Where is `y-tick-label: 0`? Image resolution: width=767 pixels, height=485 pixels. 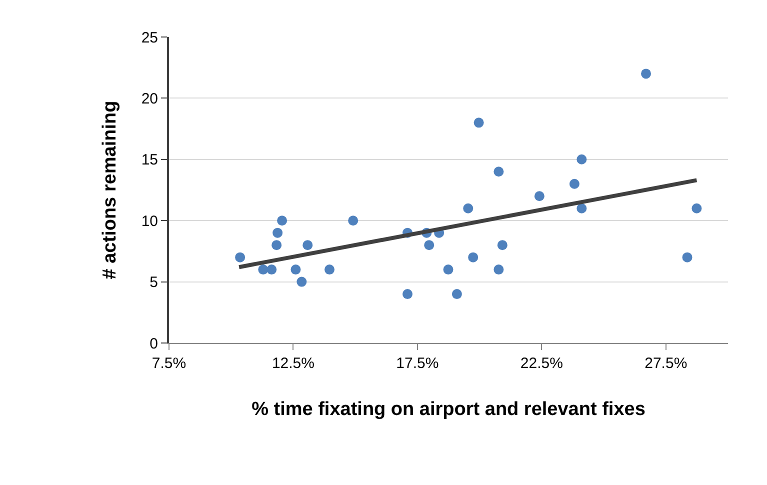 y-tick-label: 0 is located at coordinates (154, 343).